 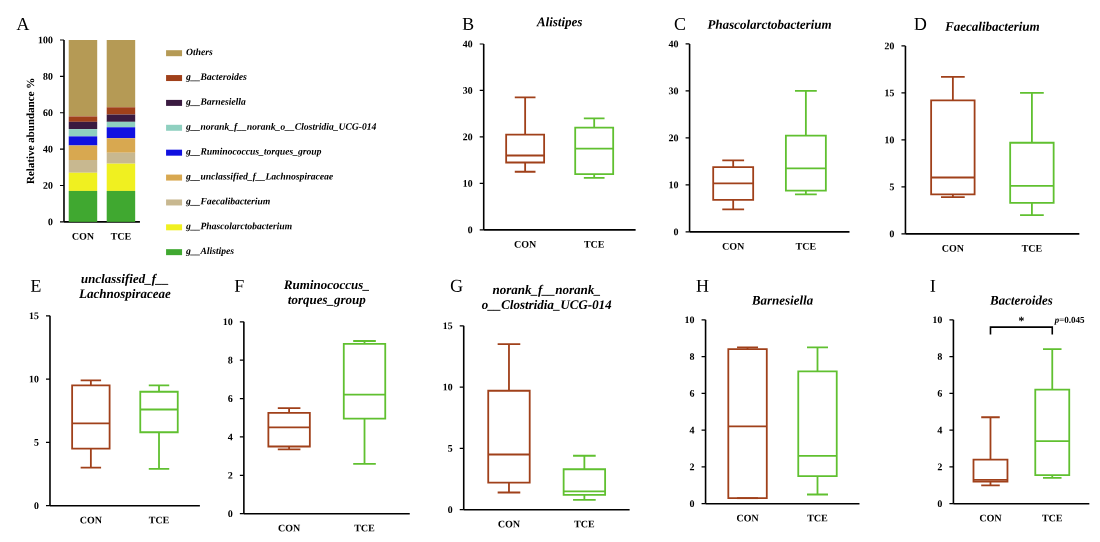 I want to click on text: E, so click(x=35, y=286).